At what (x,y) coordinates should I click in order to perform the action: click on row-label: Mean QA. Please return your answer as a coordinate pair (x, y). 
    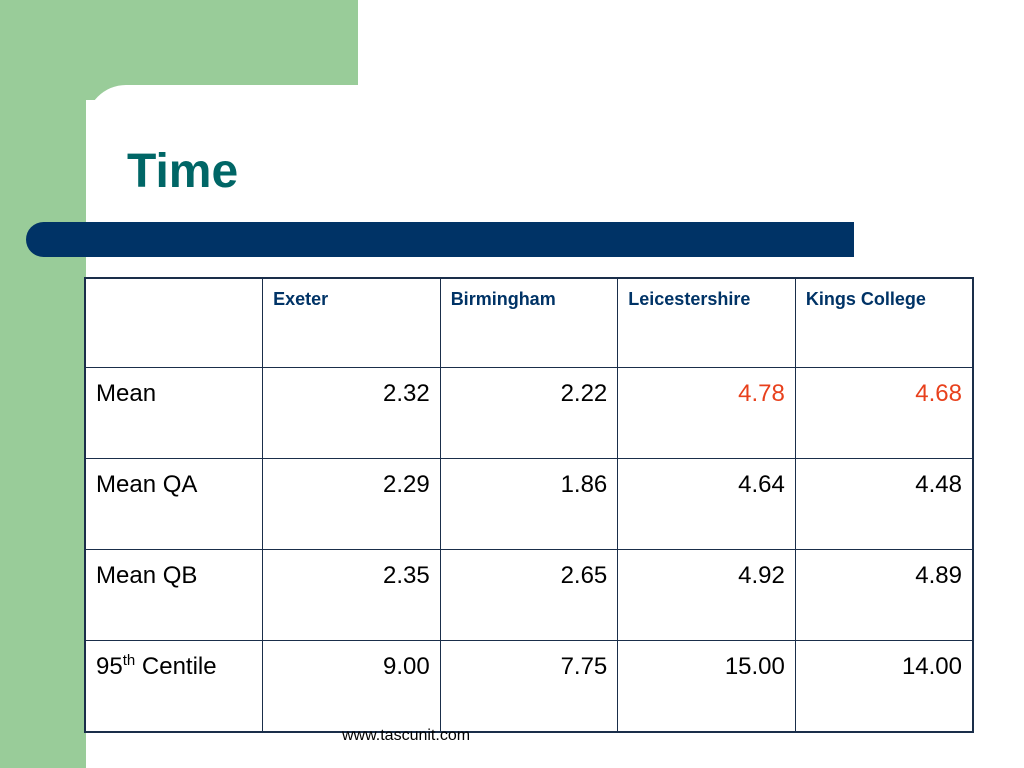
    Looking at the image, I should click on (174, 504).